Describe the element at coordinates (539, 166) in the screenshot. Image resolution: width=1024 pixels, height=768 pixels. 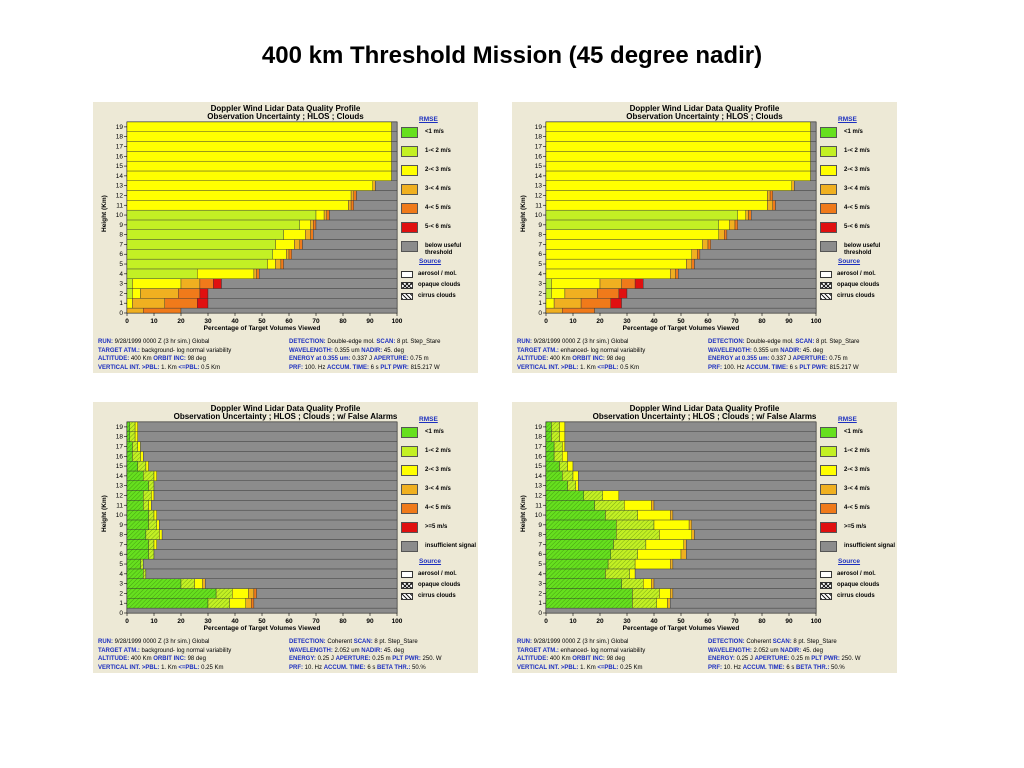
I see `y-tick-label: 15` at that location.